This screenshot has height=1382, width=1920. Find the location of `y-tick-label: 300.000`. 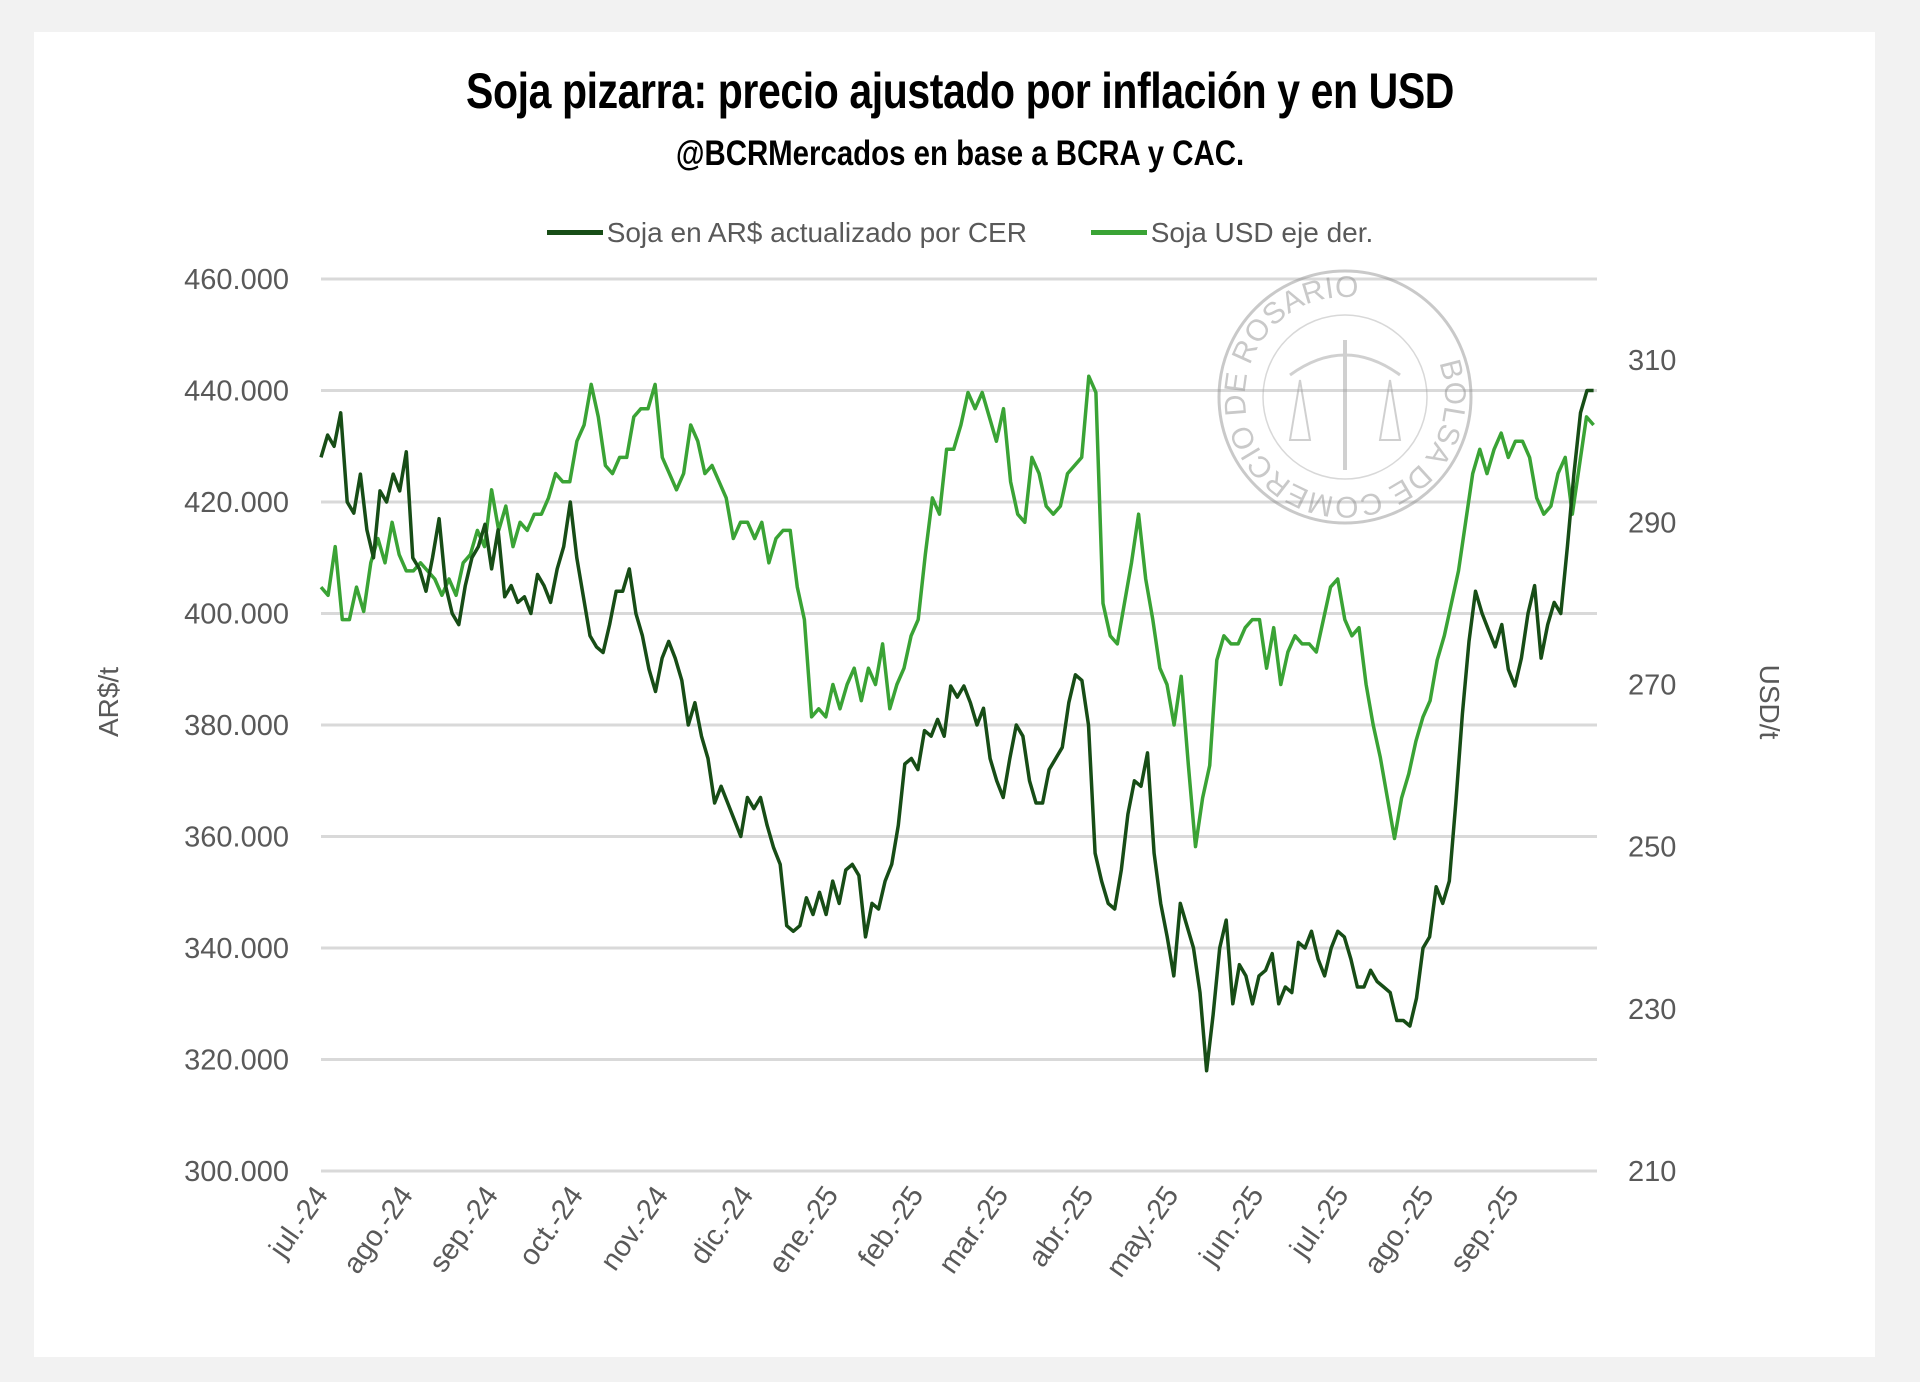

y-tick-label: 300.000 is located at coordinates (236, 1172).